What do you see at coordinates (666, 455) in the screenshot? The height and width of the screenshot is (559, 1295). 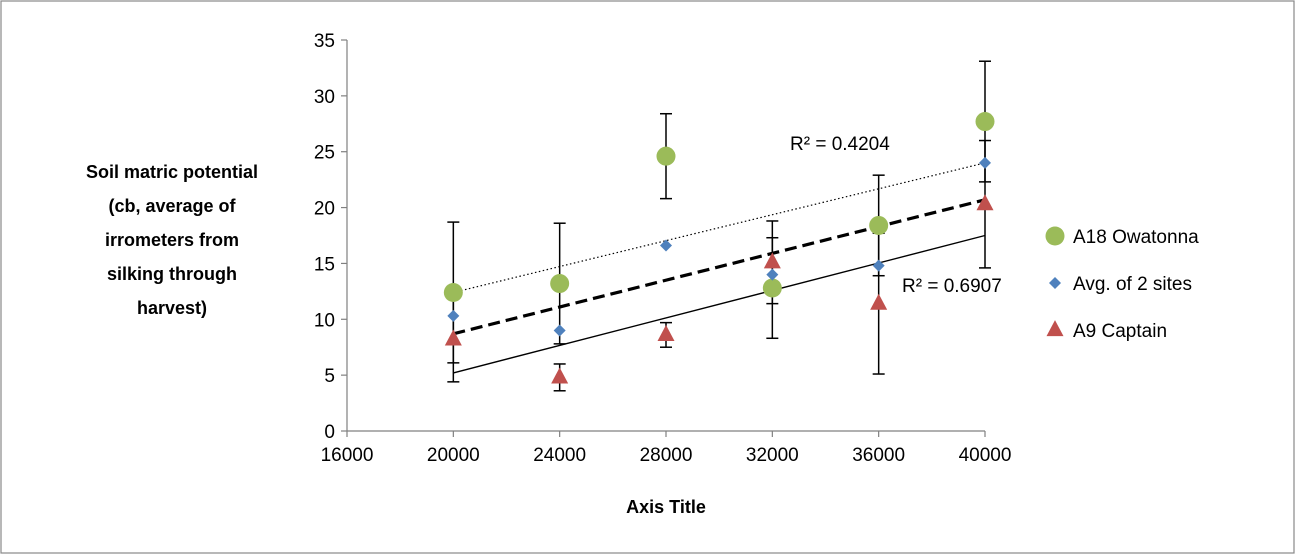 I see `x-tick-label: 28000` at bounding box center [666, 455].